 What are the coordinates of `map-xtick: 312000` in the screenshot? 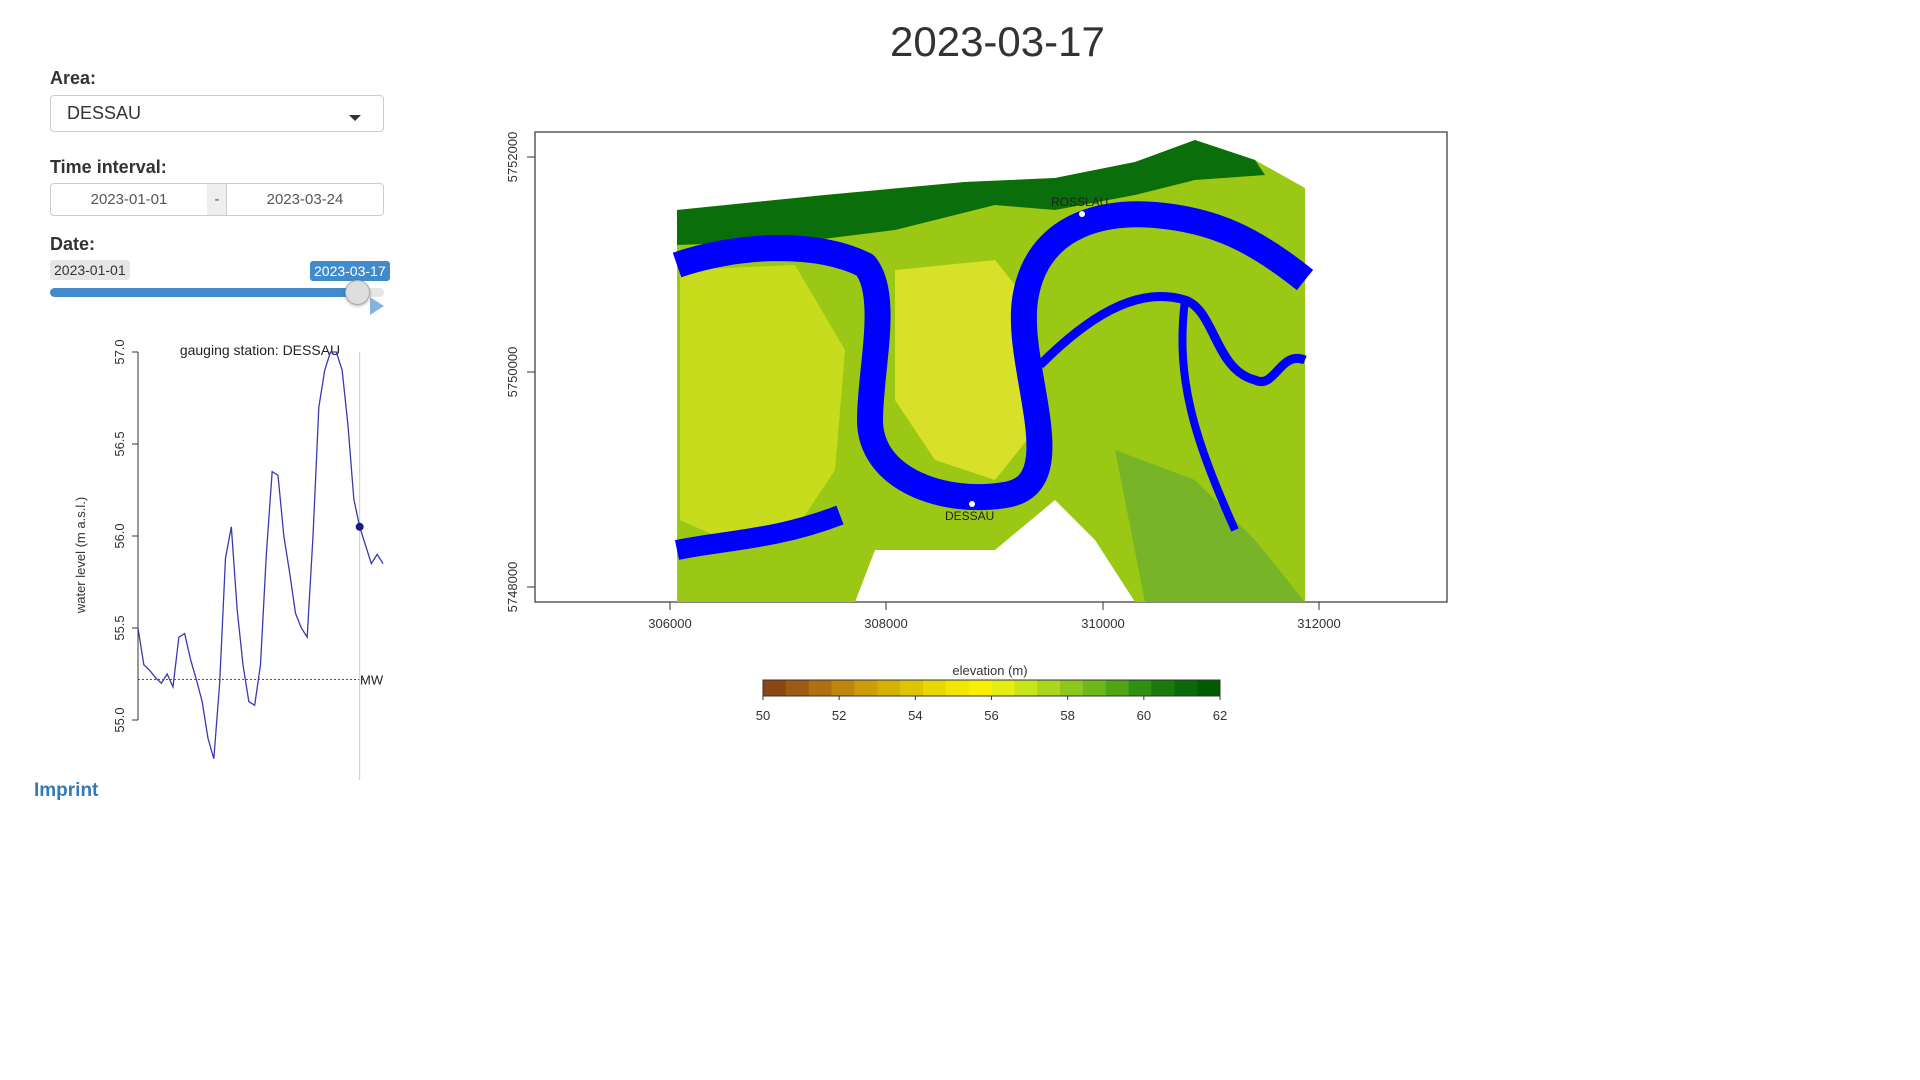 It's located at (1318, 623).